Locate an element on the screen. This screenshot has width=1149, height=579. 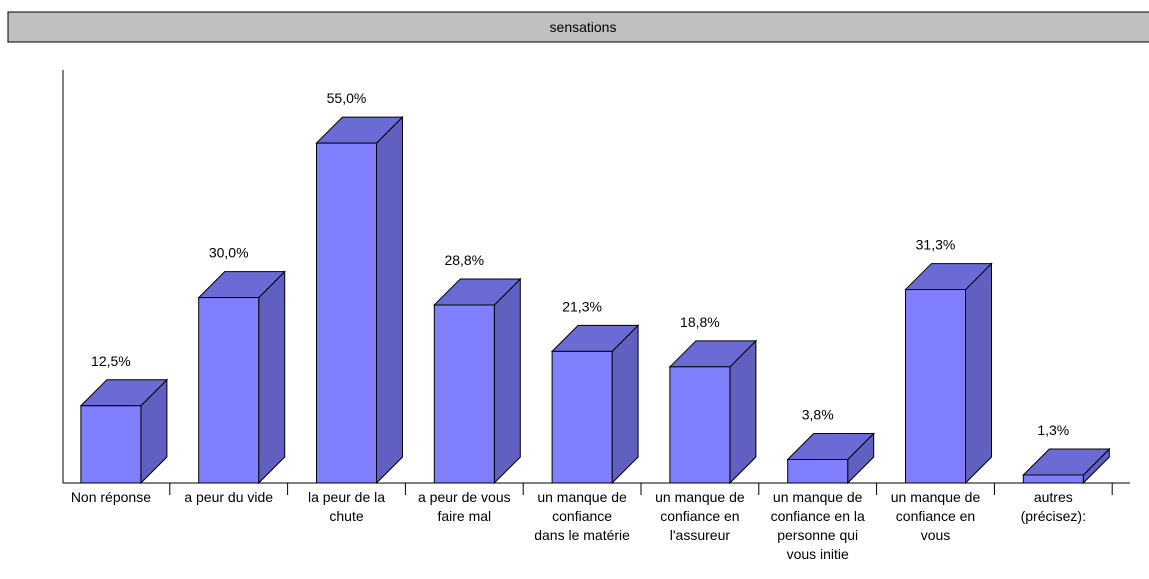
data-label: 55,0% is located at coordinates (347, 98).